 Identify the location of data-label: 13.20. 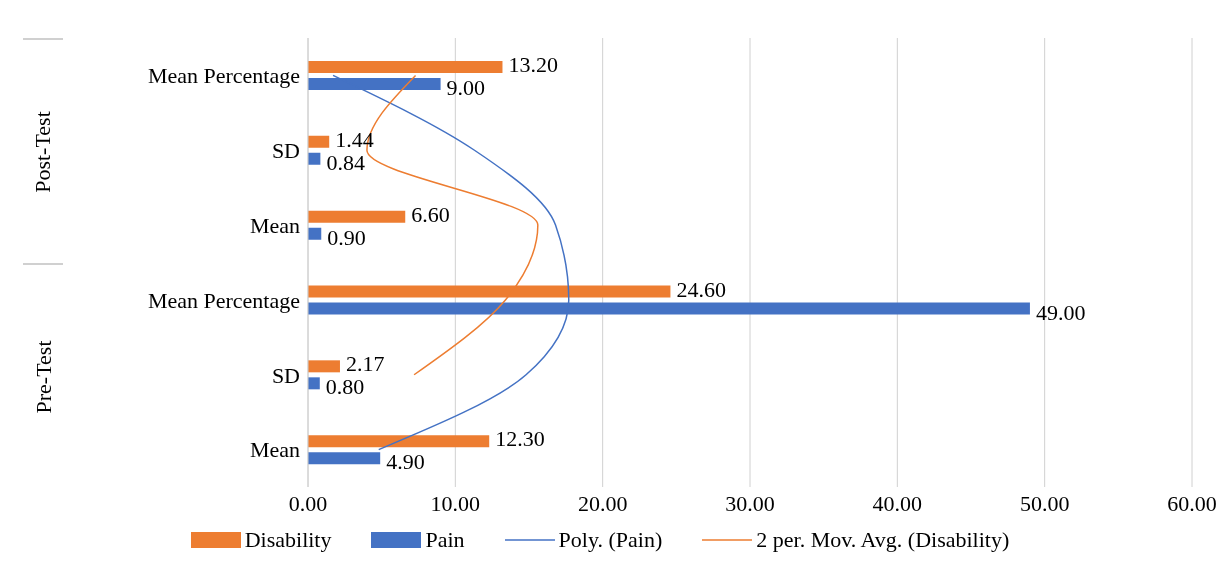
(533, 65).